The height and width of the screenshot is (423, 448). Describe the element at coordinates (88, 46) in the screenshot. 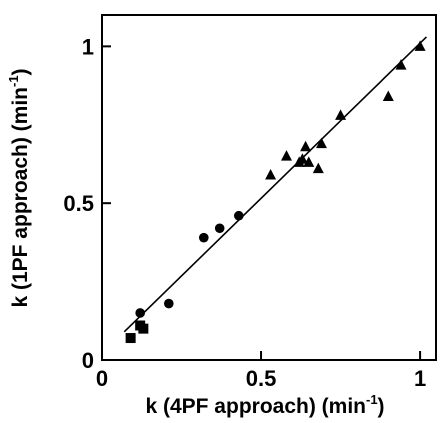

I see `y-tick-label-2: 1` at that location.